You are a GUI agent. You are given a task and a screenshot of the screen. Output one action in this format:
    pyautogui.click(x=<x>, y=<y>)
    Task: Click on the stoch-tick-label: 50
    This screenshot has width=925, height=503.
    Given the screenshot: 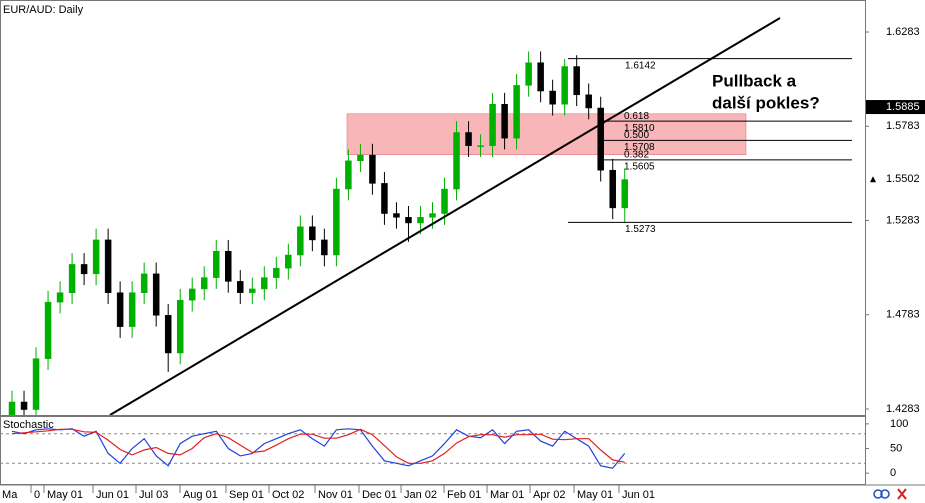 What is the action you would take?
    pyautogui.click(x=896, y=448)
    